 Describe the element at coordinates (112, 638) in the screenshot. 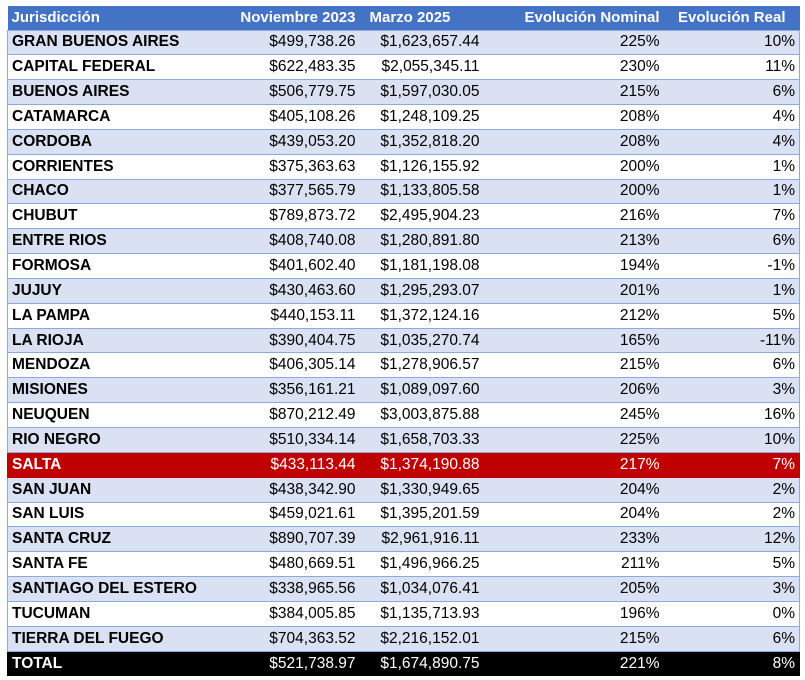

I see `cell-jurisdiccion: TIERRA DEL FUEGO` at that location.